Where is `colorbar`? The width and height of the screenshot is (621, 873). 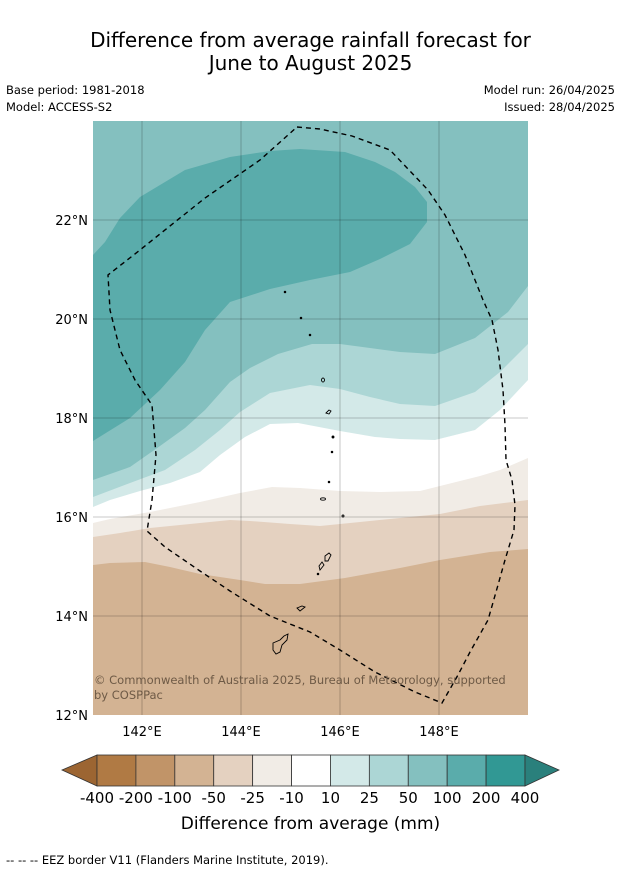 colorbar is located at coordinates (310, 770).